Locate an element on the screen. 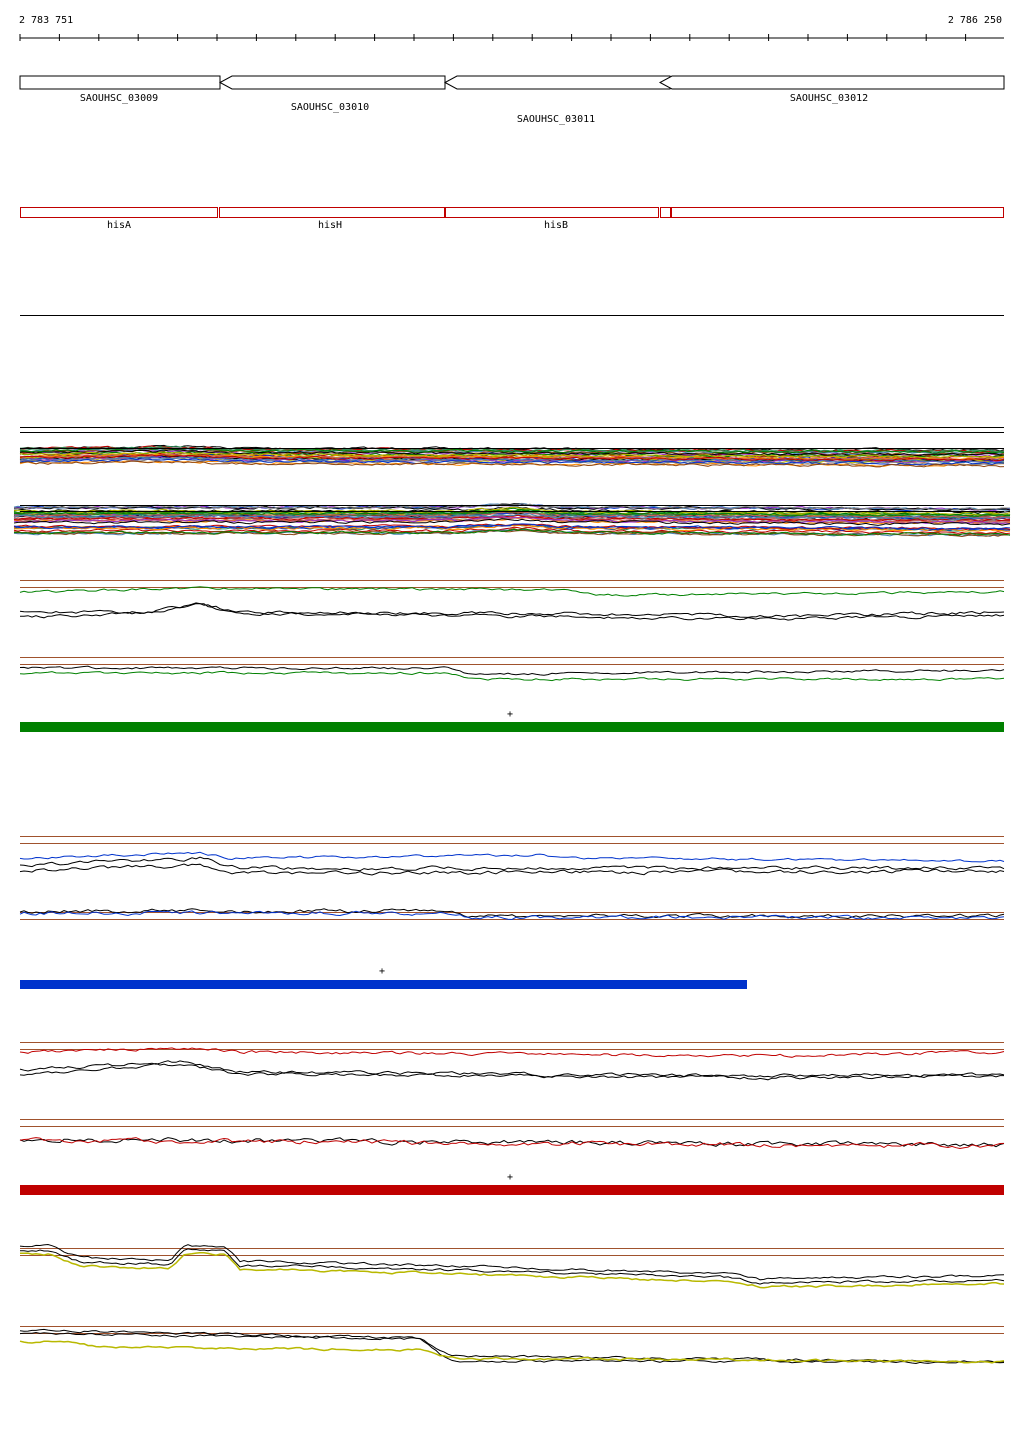 Image resolution: width=1024 pixels, height=1435 pixels. feature-label: hisB is located at coordinates (556, 225).